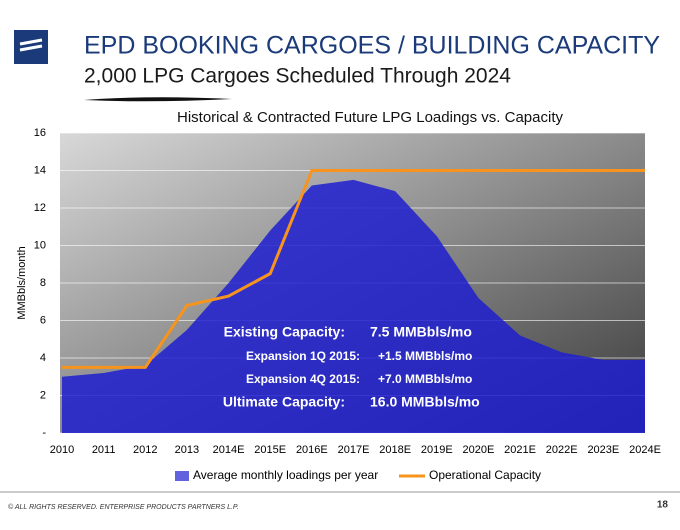  What do you see at coordinates (145, 450) in the screenshot?
I see `x-tick-label: 2012` at bounding box center [145, 450].